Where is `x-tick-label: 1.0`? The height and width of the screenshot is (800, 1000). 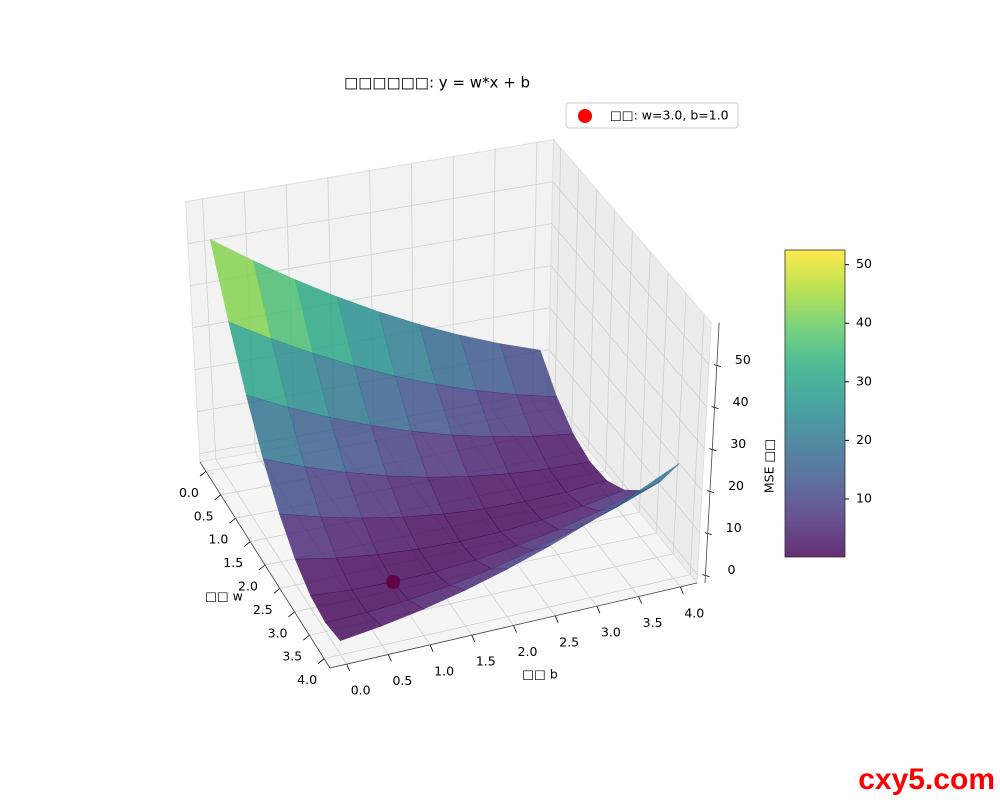
x-tick-label: 1.0 is located at coordinates (219, 539).